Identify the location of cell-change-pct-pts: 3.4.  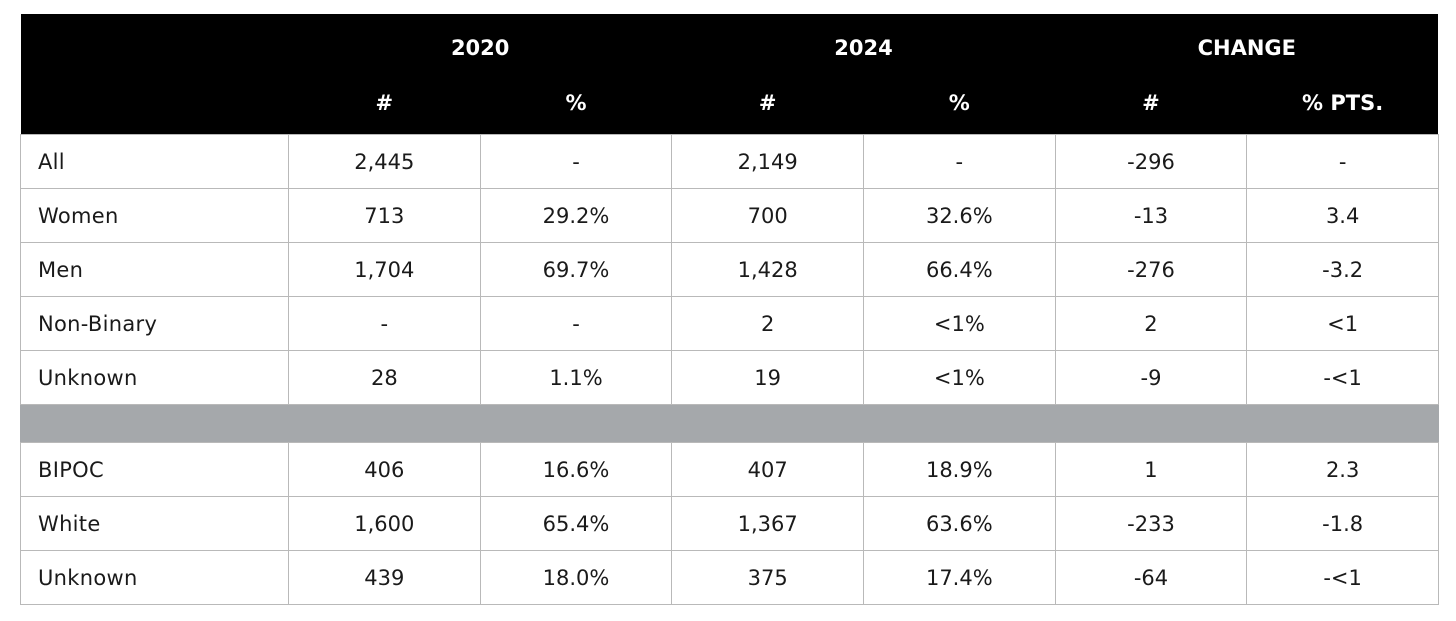
(1342, 215).